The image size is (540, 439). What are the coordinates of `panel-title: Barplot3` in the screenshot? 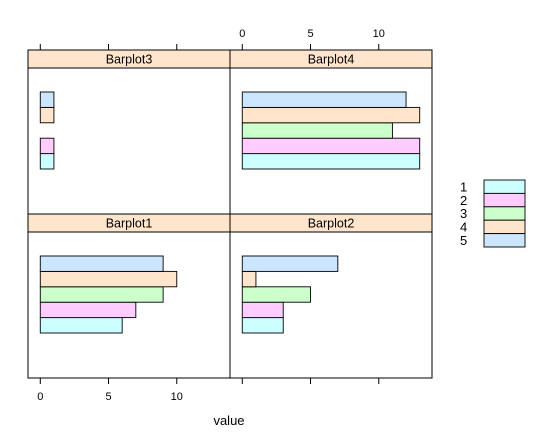 It's located at (129, 60).